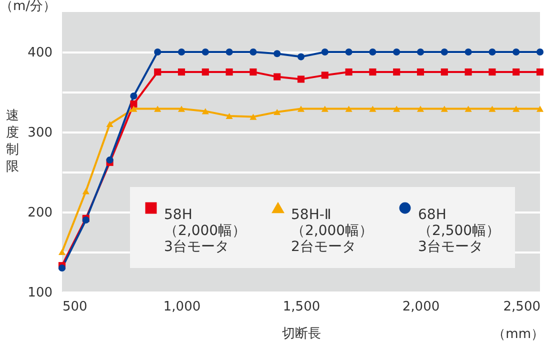 The width and height of the screenshot is (560, 341). I want to click on y-tick-label: 400, so click(40, 53).